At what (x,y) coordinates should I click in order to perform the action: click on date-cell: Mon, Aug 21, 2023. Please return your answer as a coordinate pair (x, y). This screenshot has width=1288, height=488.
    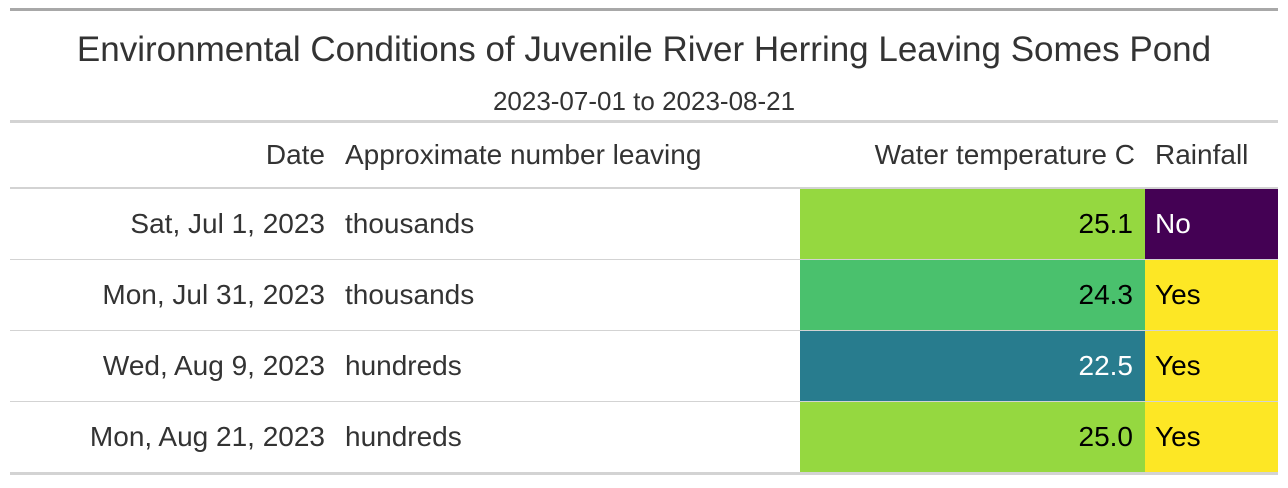
    Looking at the image, I should click on (207, 436).